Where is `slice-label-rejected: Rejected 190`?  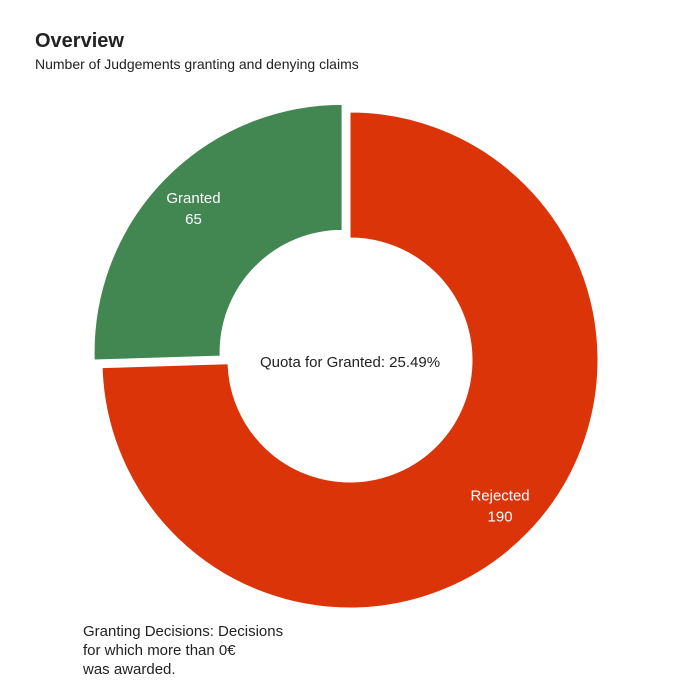 slice-label-rejected: Rejected 190 is located at coordinates (499, 506).